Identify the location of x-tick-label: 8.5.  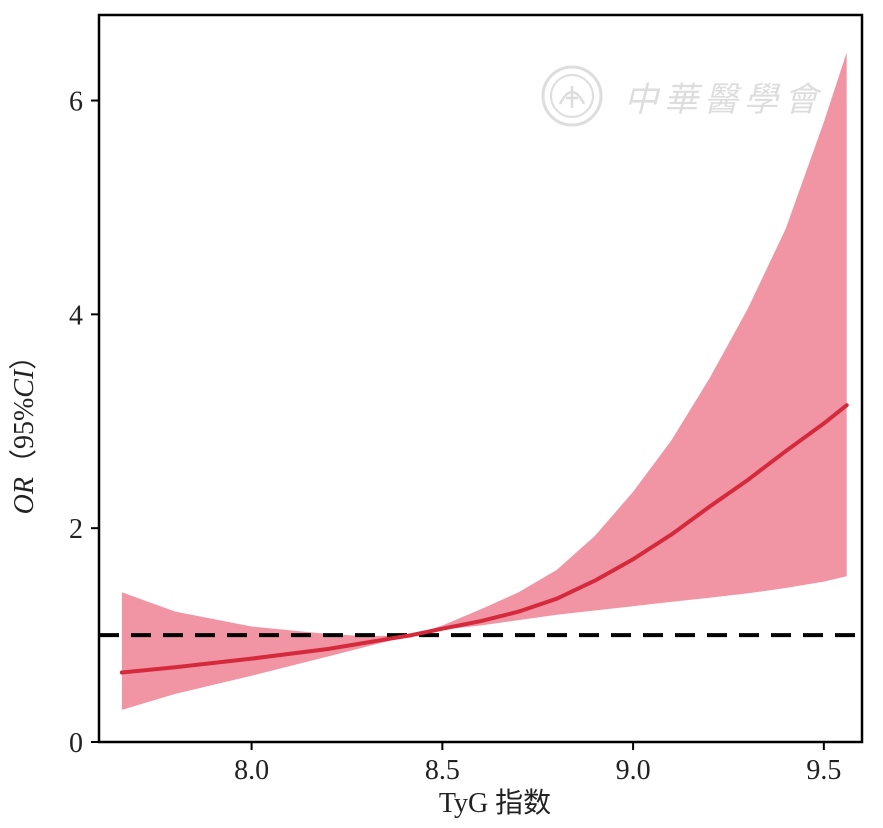
(442, 770).